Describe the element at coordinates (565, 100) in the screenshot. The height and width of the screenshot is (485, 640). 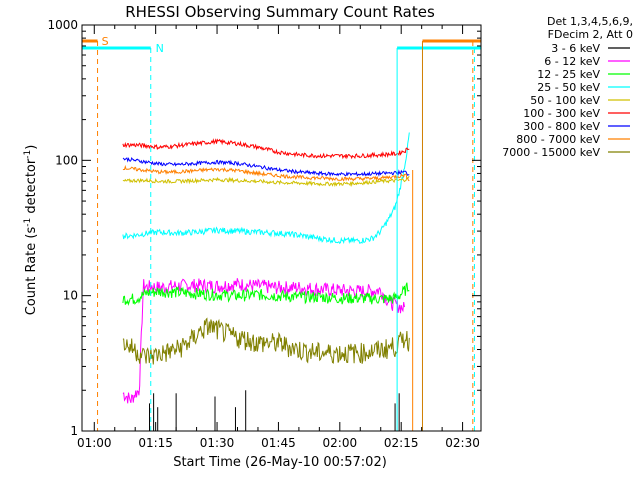
I see `legend-label-4: 50 - 100 keV` at that location.